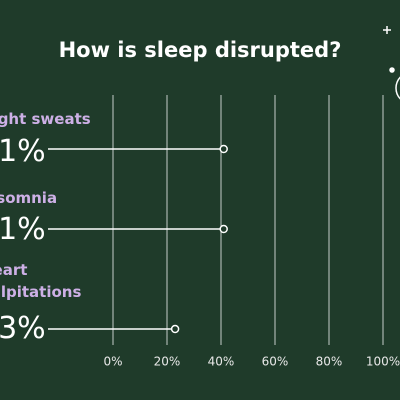  Describe the element at coordinates (387, 30) in the screenshot. I see `sparkle` at that location.